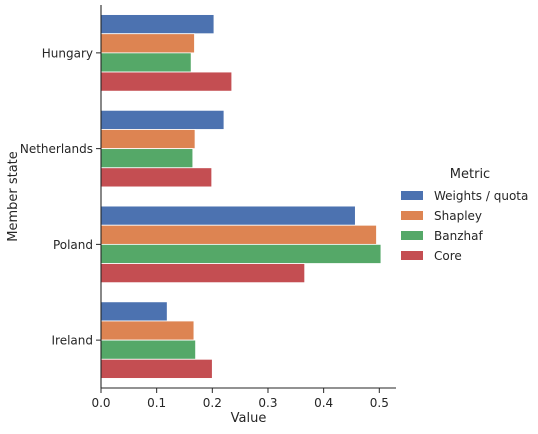 This screenshot has height=434, width=538. I want to click on x-tick-label: 0.1, so click(156, 403).